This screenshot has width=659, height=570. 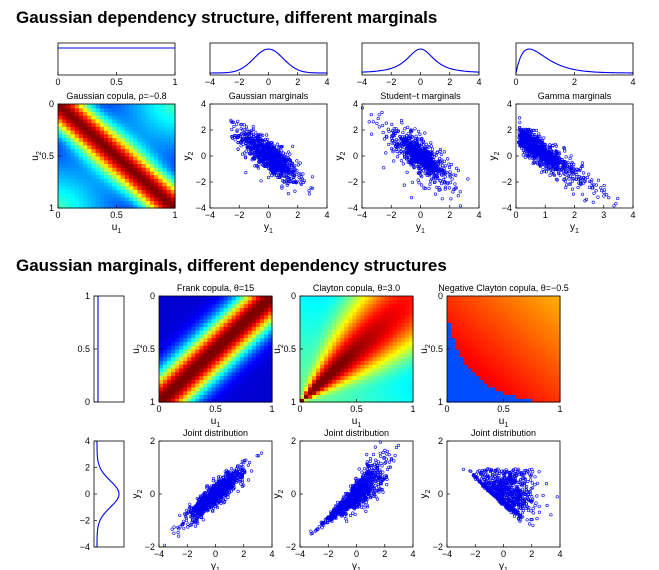 I want to click on x-tick-label: 2, so click(x=449, y=215).